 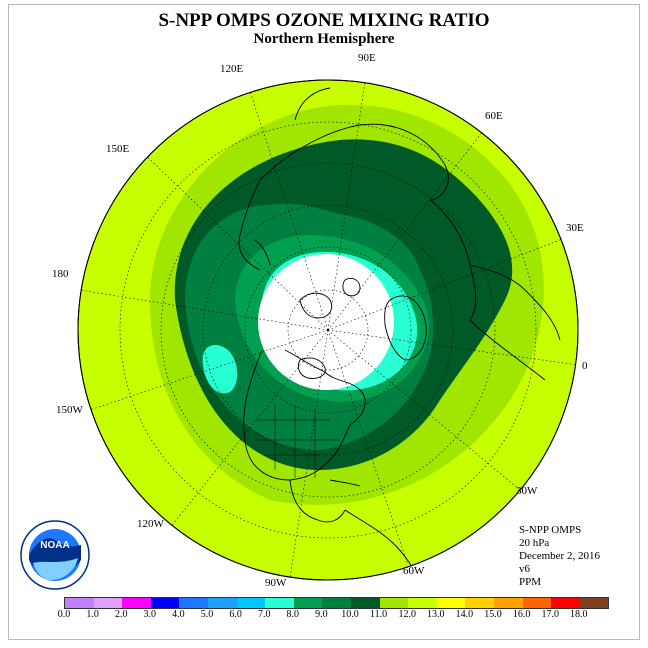 I want to click on meridian-90w, so click(x=309, y=454).